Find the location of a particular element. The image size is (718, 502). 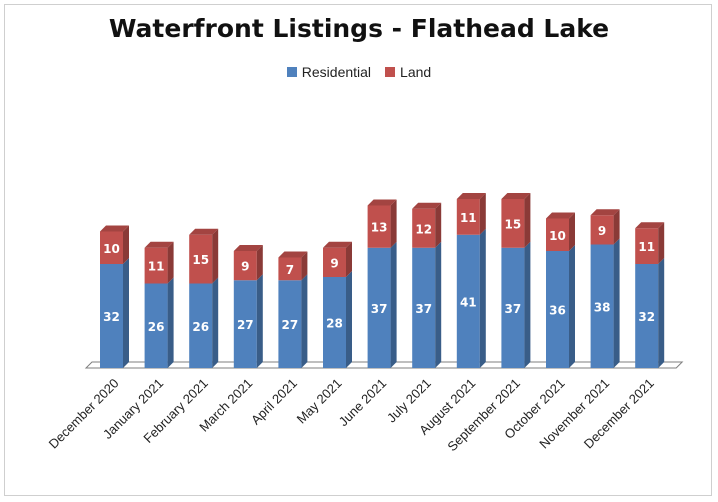

legend-swatch-land is located at coordinates (390, 72).